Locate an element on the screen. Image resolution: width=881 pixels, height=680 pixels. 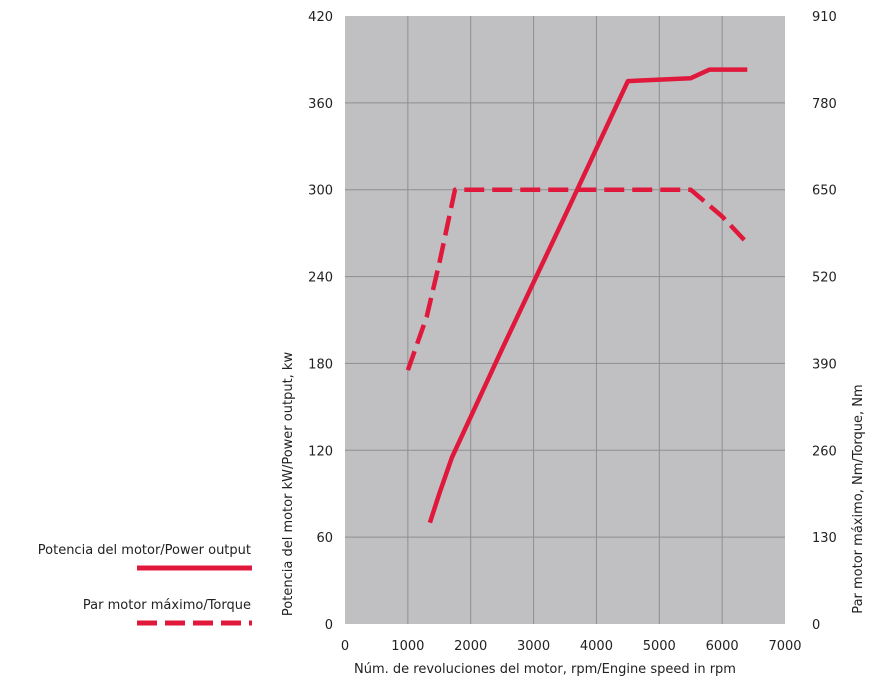
y-right-tick-label: 910 is located at coordinates (824, 17).